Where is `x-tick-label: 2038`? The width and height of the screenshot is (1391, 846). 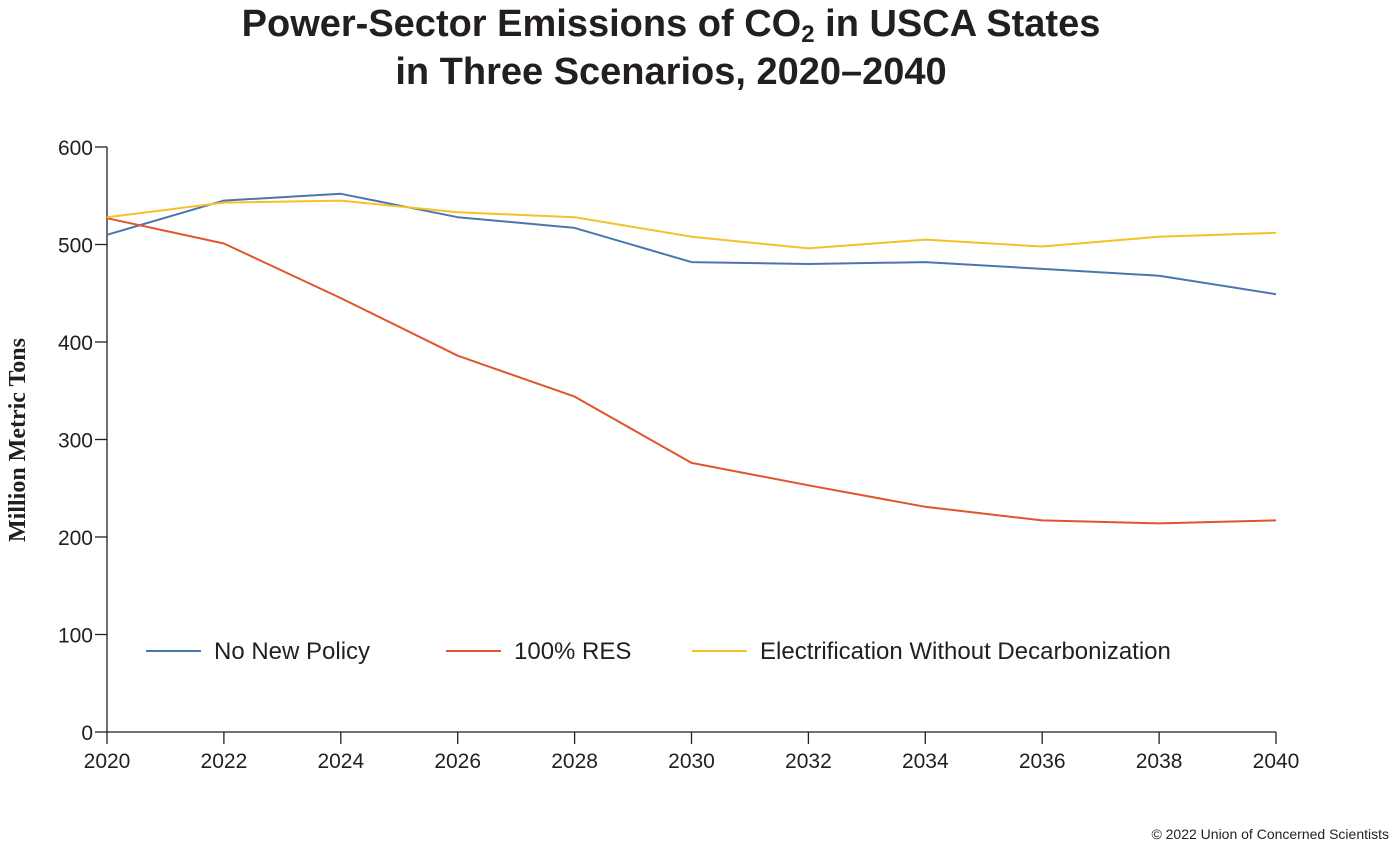
x-tick-label: 2038 is located at coordinates (1159, 761).